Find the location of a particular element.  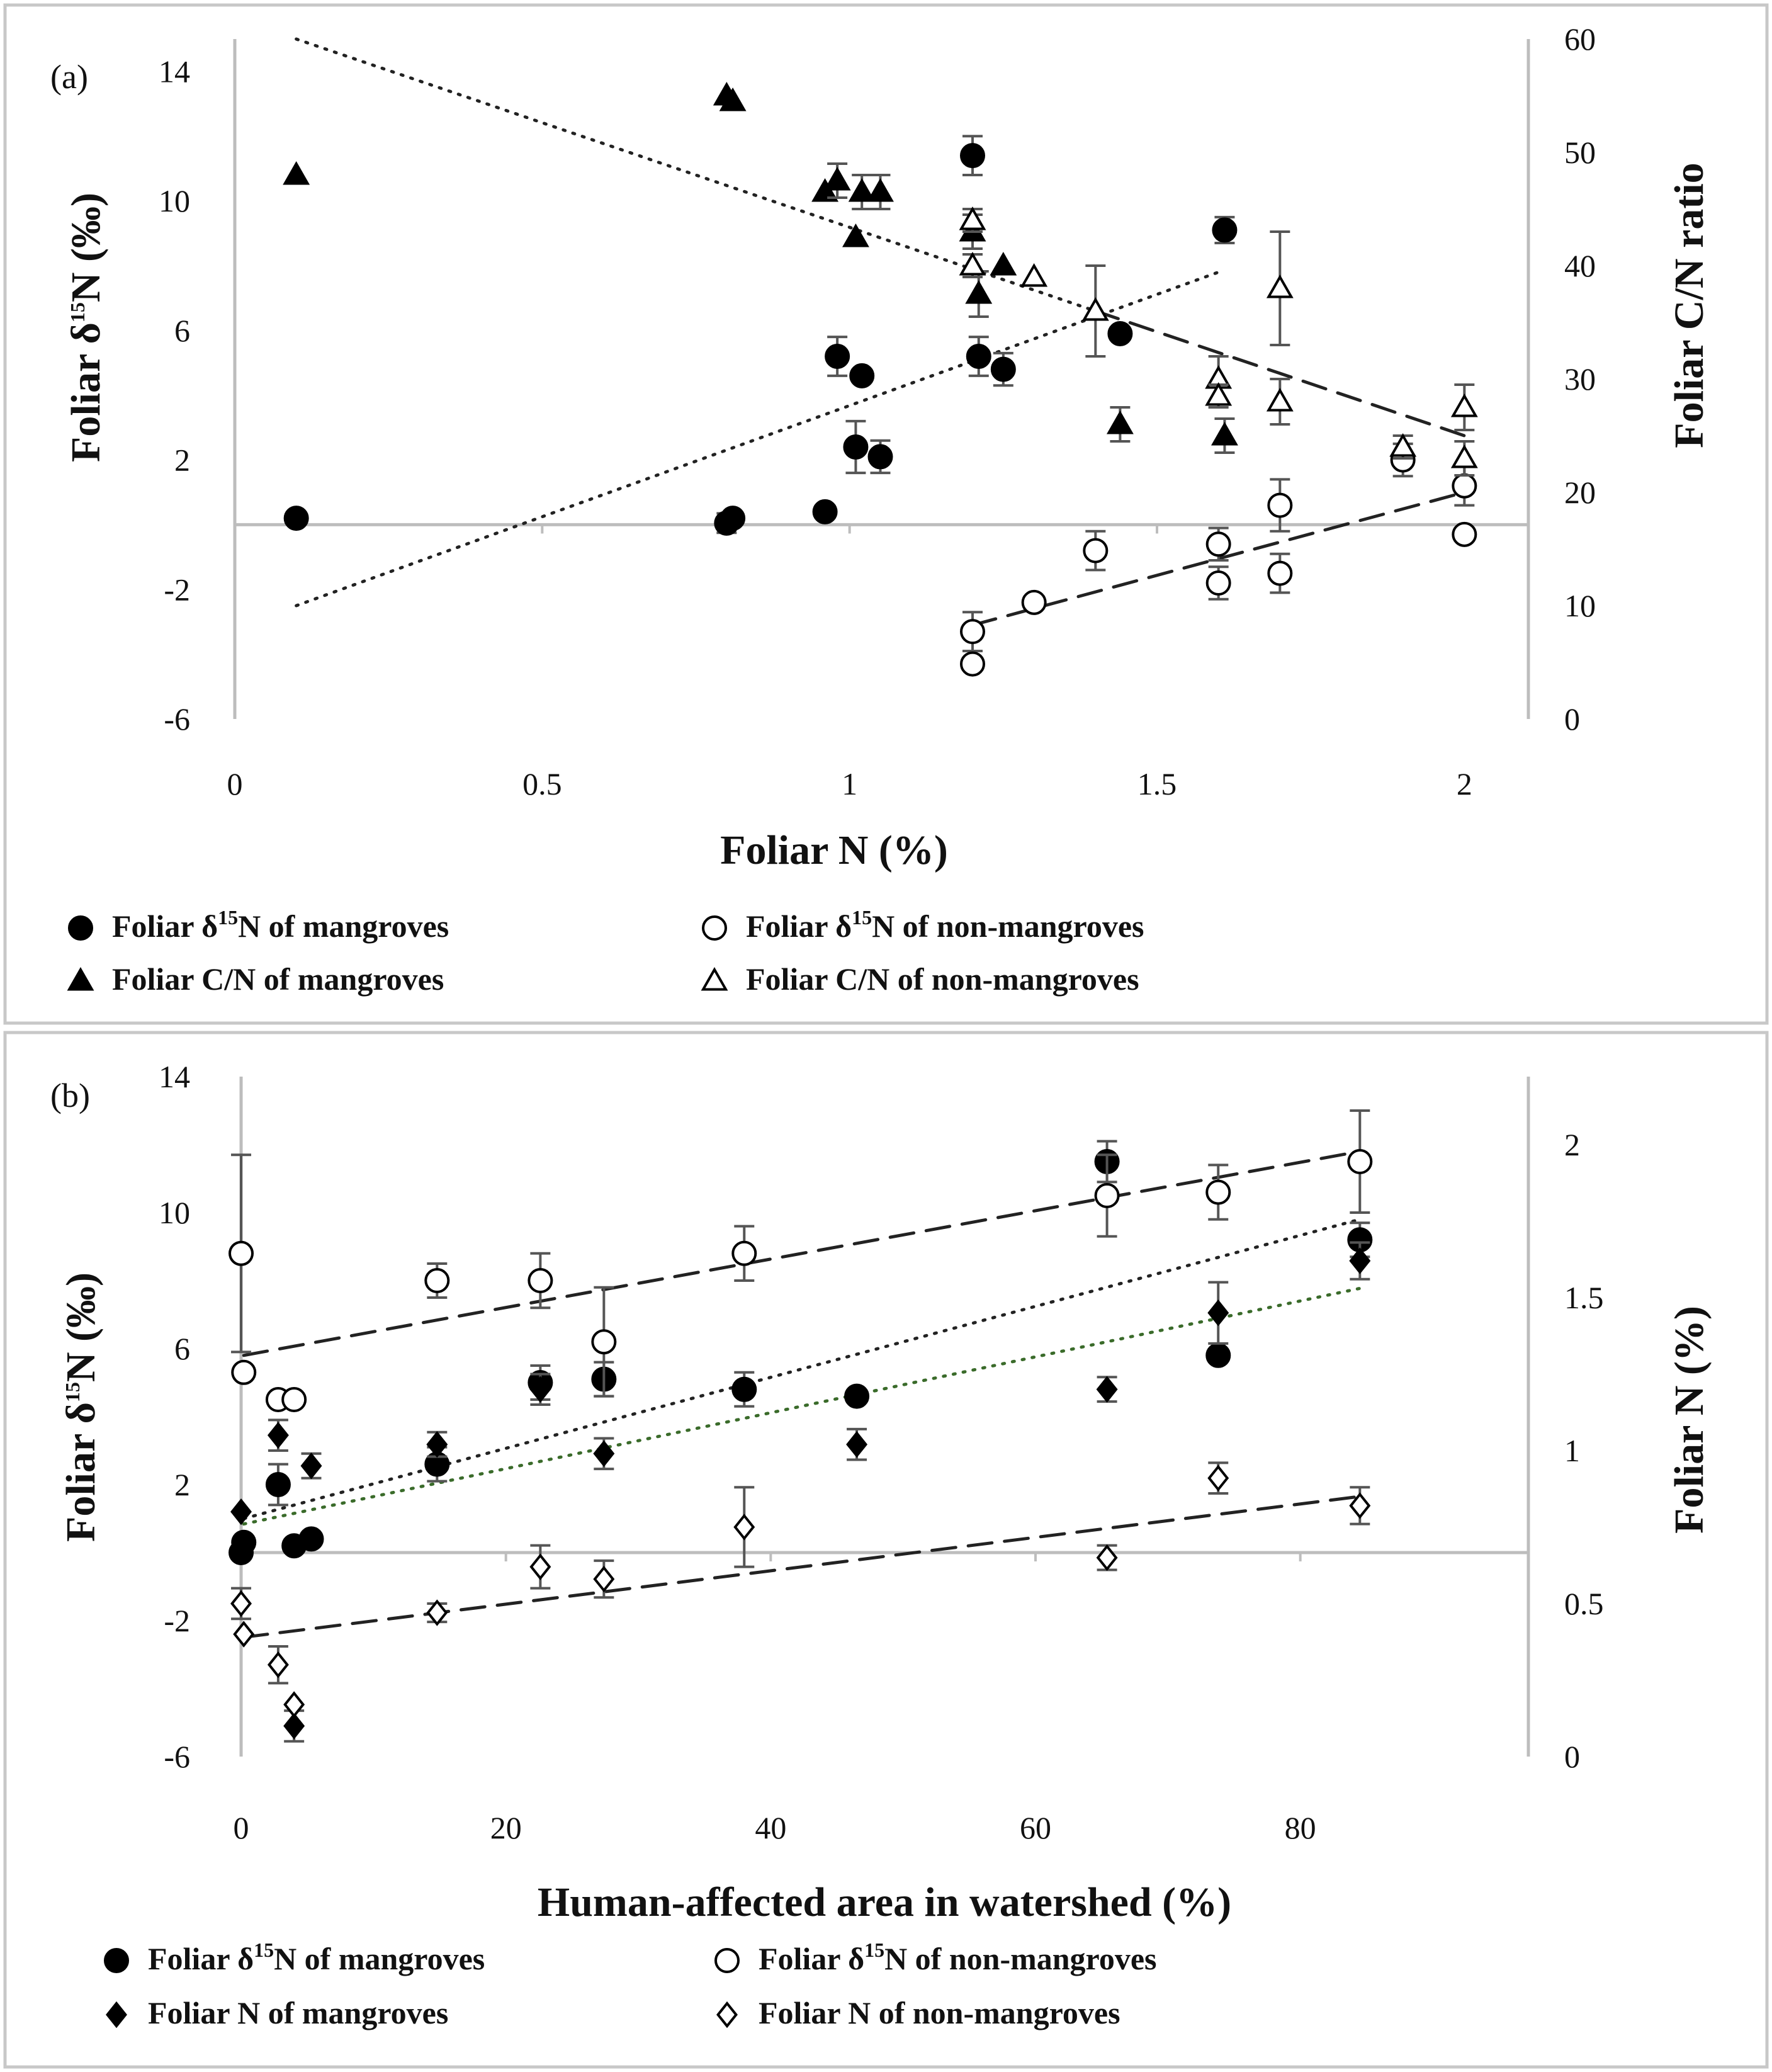

right-y-tick-label: 50 is located at coordinates (1580, 152).